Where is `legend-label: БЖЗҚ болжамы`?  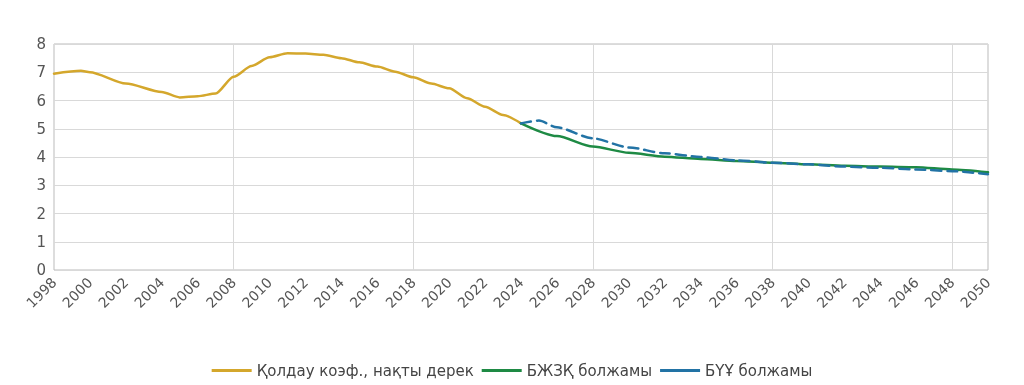 legend-label: БЖЗҚ болжамы is located at coordinates (589, 370).